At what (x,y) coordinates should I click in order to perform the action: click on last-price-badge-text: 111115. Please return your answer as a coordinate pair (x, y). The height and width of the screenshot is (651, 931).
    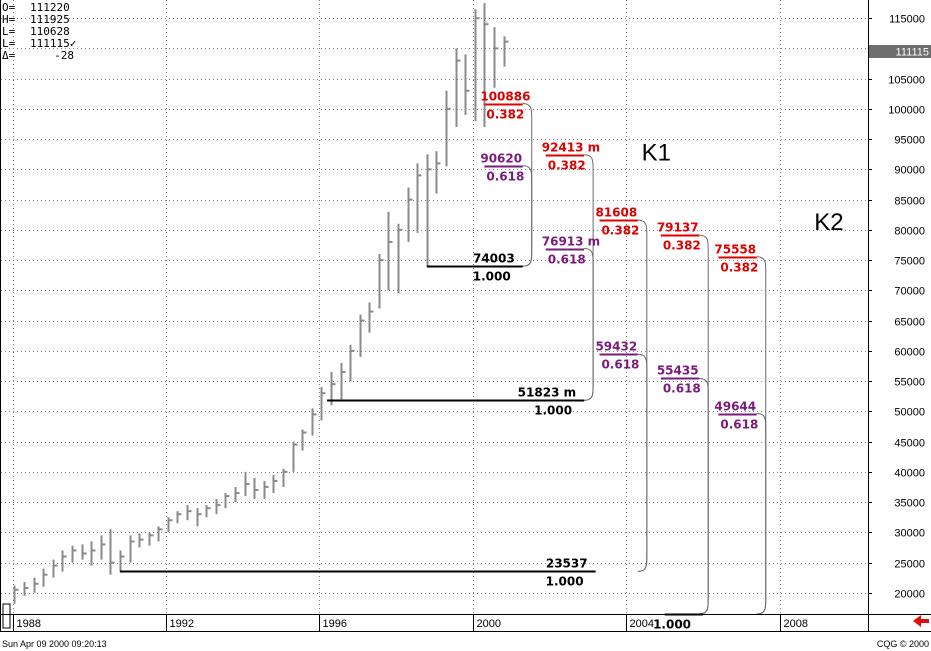
    Looking at the image, I should click on (912, 53).